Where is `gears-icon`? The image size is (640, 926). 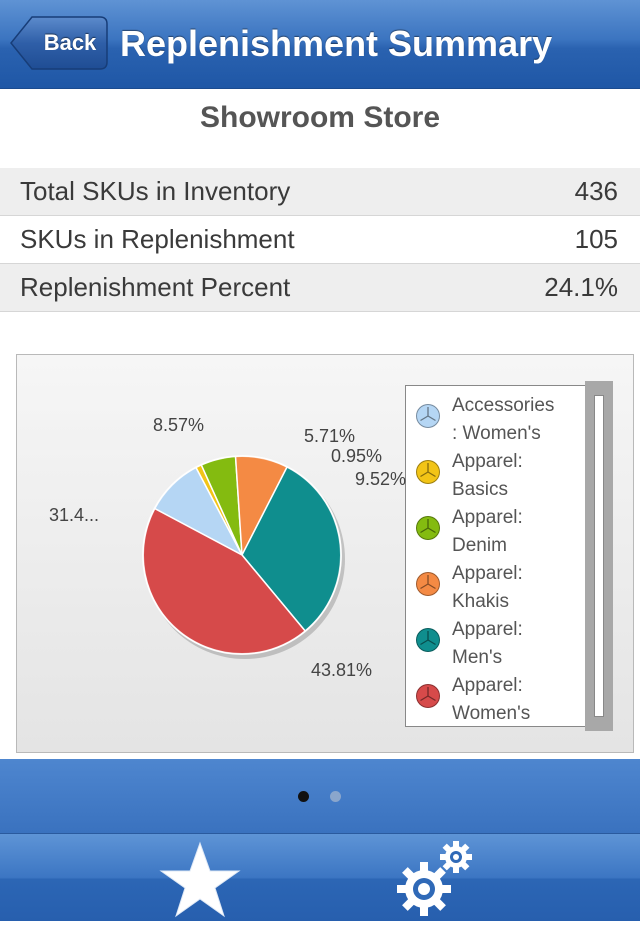
gears-icon is located at coordinates (434, 878).